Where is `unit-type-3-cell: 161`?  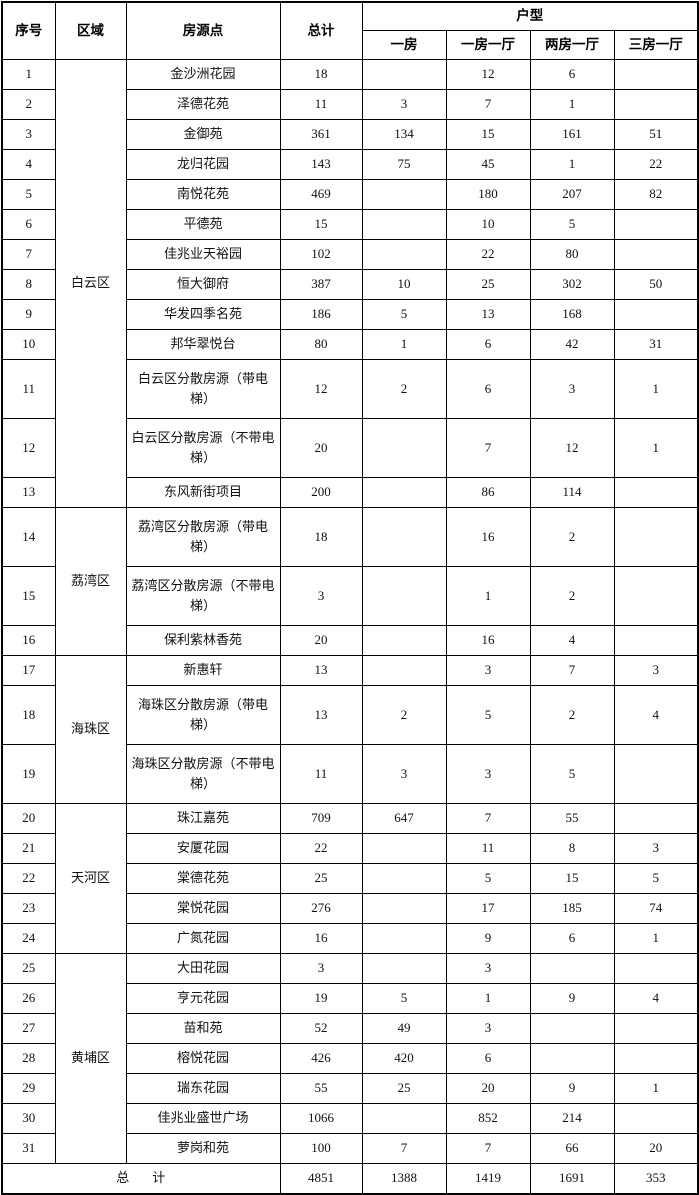 unit-type-3-cell: 161 is located at coordinates (572, 134).